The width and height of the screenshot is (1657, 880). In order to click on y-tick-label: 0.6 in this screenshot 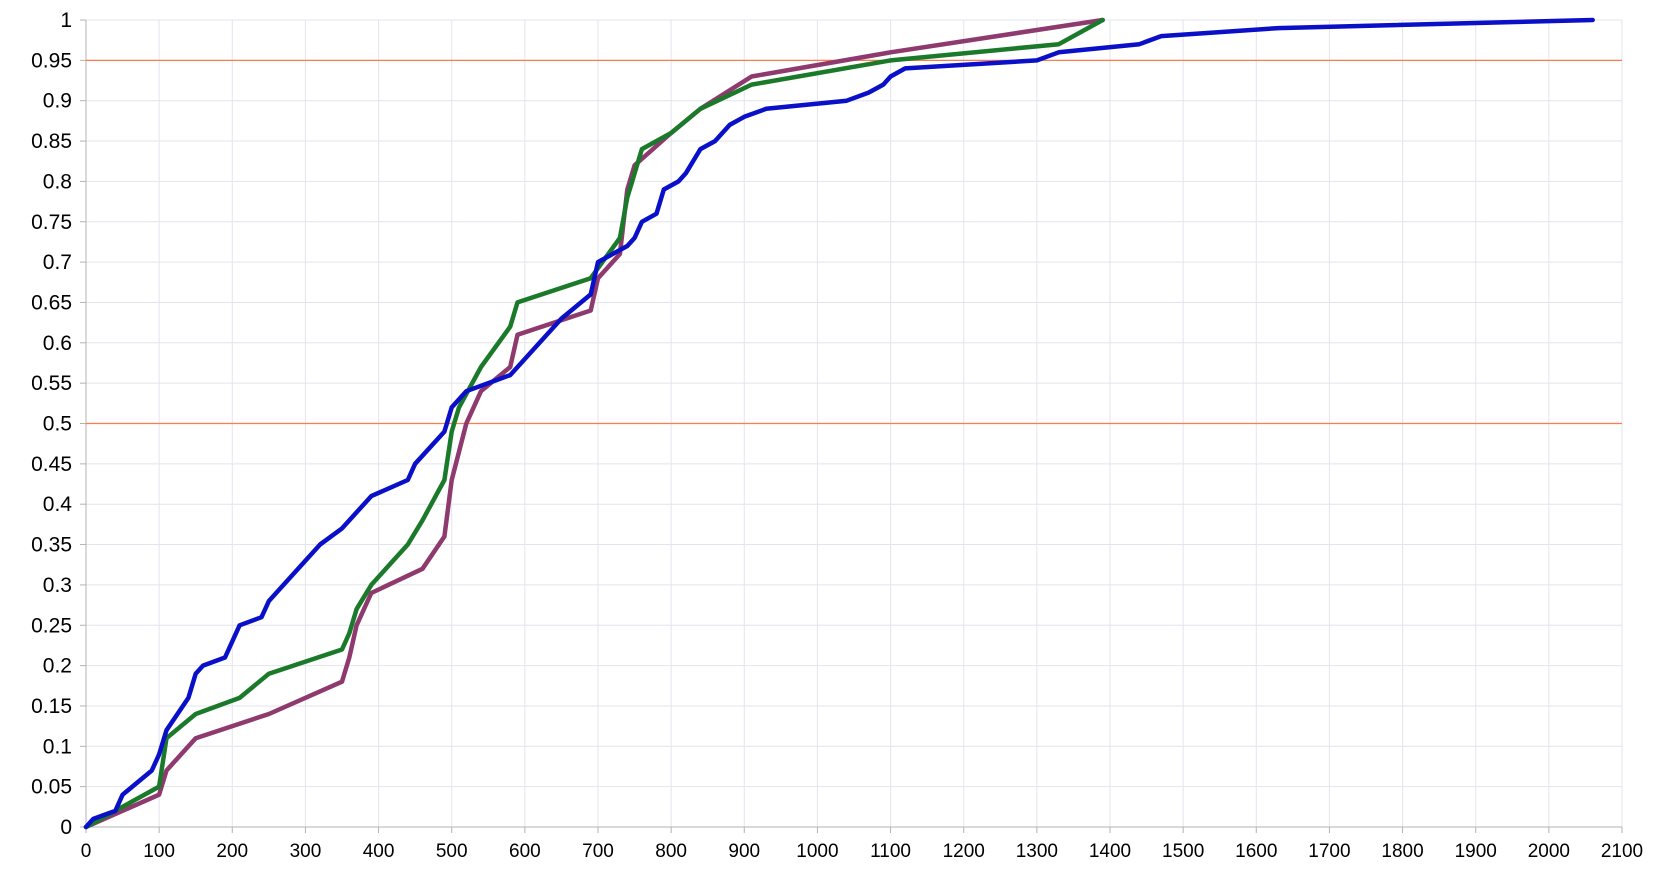, I will do `click(57, 343)`.